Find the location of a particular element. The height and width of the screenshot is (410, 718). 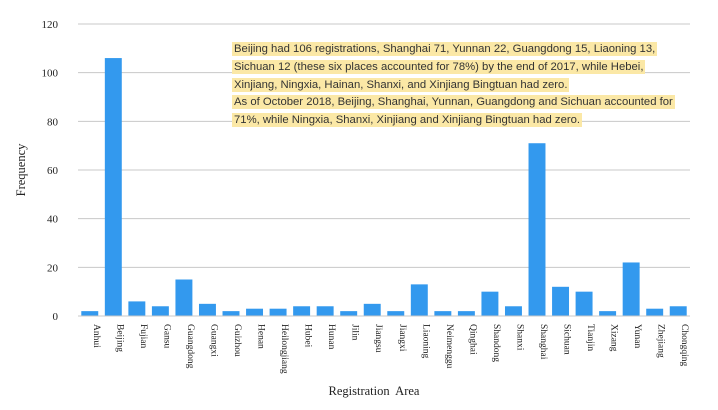

x-tick-label: Shandong is located at coordinates (496, 343).